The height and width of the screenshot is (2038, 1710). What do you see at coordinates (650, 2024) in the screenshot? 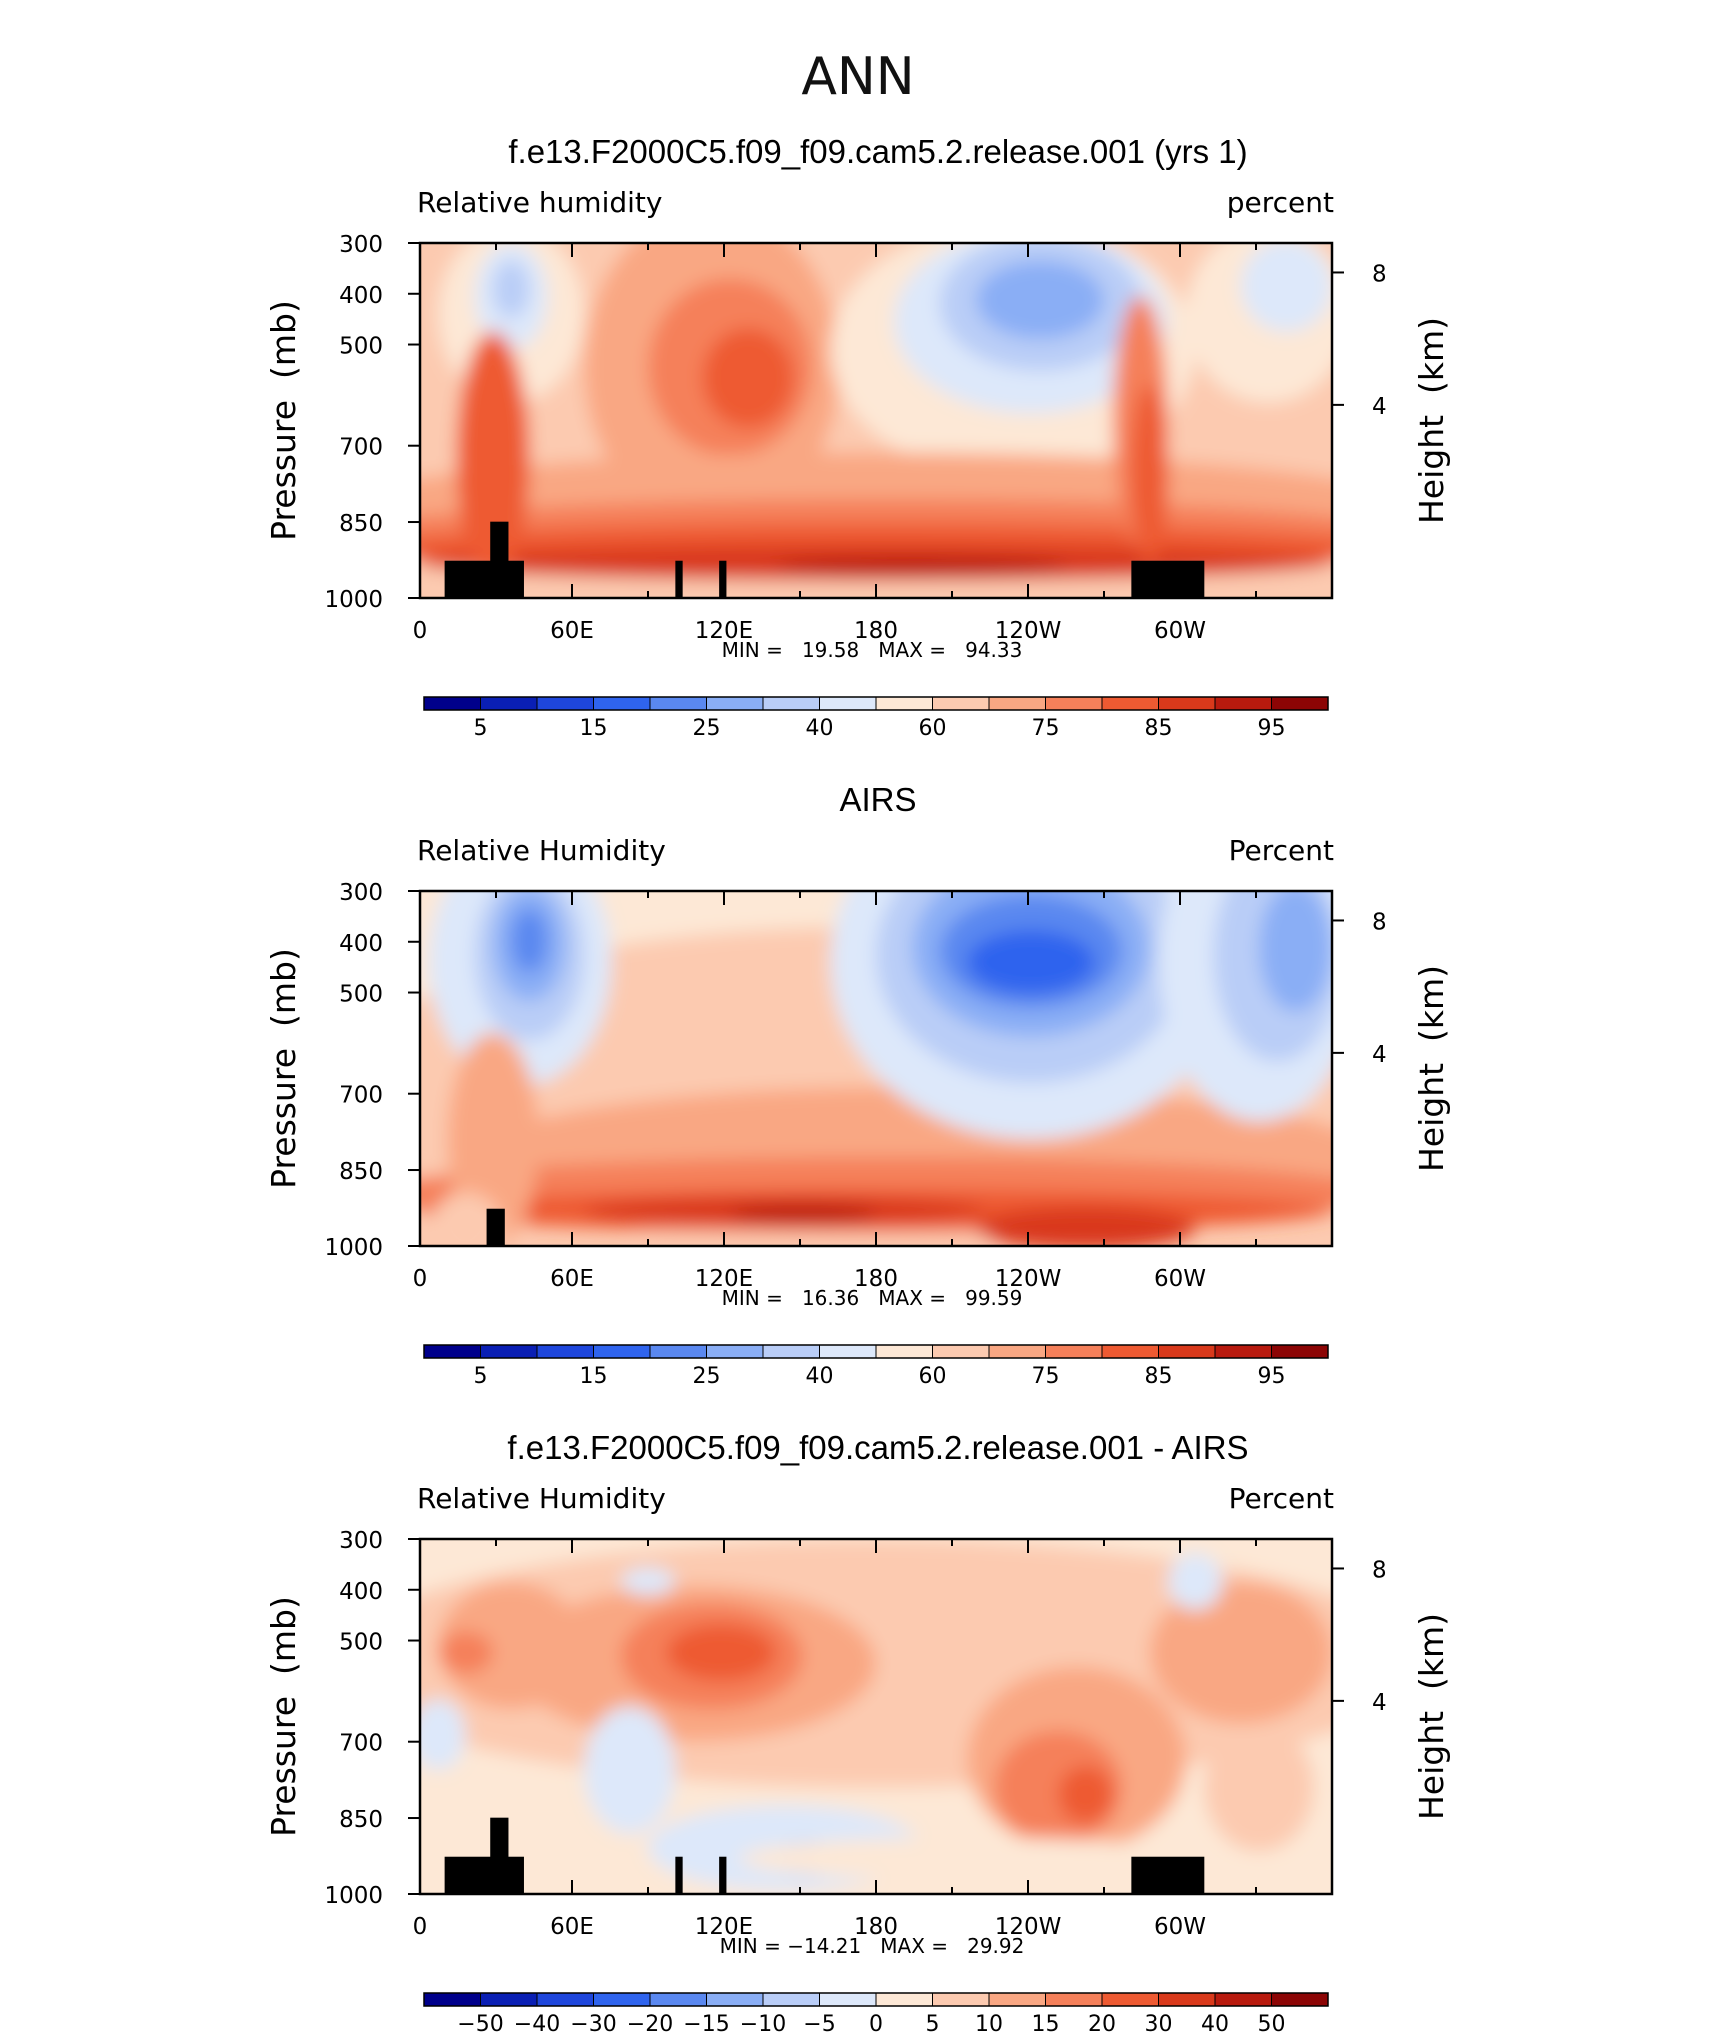
I see `colorbar-label: −20` at bounding box center [650, 2024].